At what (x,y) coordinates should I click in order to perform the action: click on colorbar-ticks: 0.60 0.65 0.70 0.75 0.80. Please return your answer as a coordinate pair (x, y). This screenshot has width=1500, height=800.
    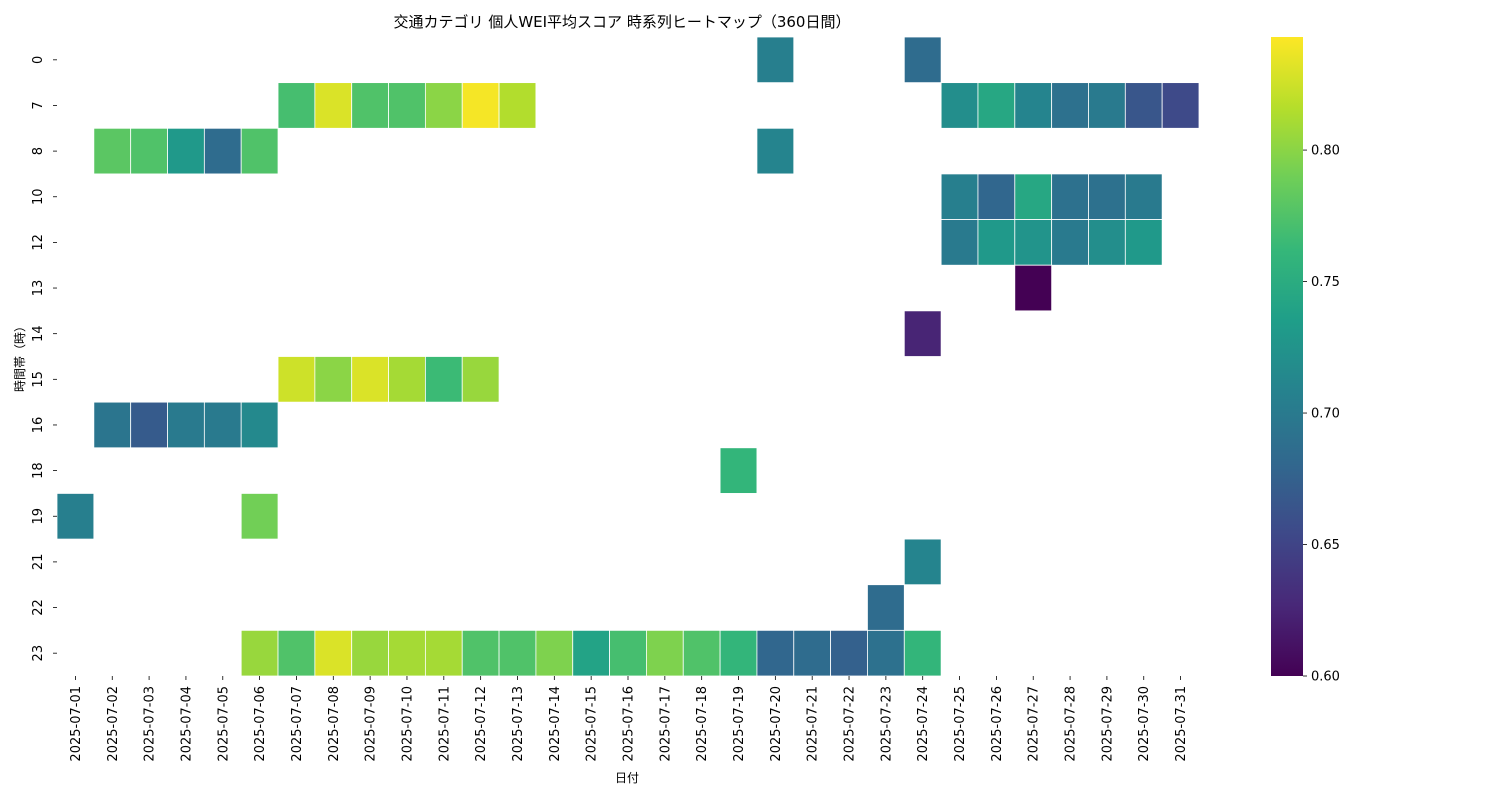
    Looking at the image, I should click on (1321, 414).